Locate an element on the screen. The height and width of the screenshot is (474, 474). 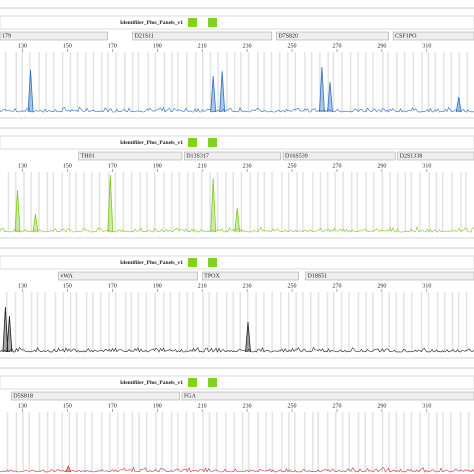
scale-label: 310 is located at coordinates (426, 46).